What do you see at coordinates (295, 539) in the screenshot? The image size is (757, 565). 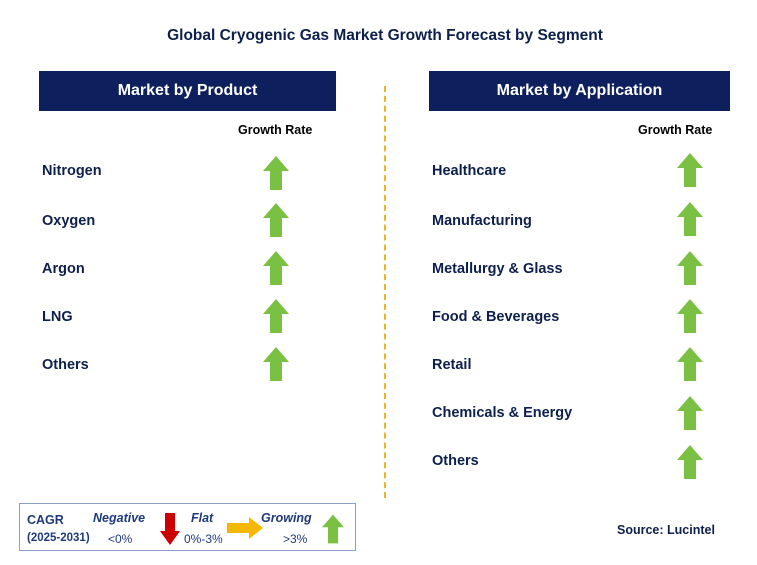 I see `legend-growing-value: >3%` at bounding box center [295, 539].